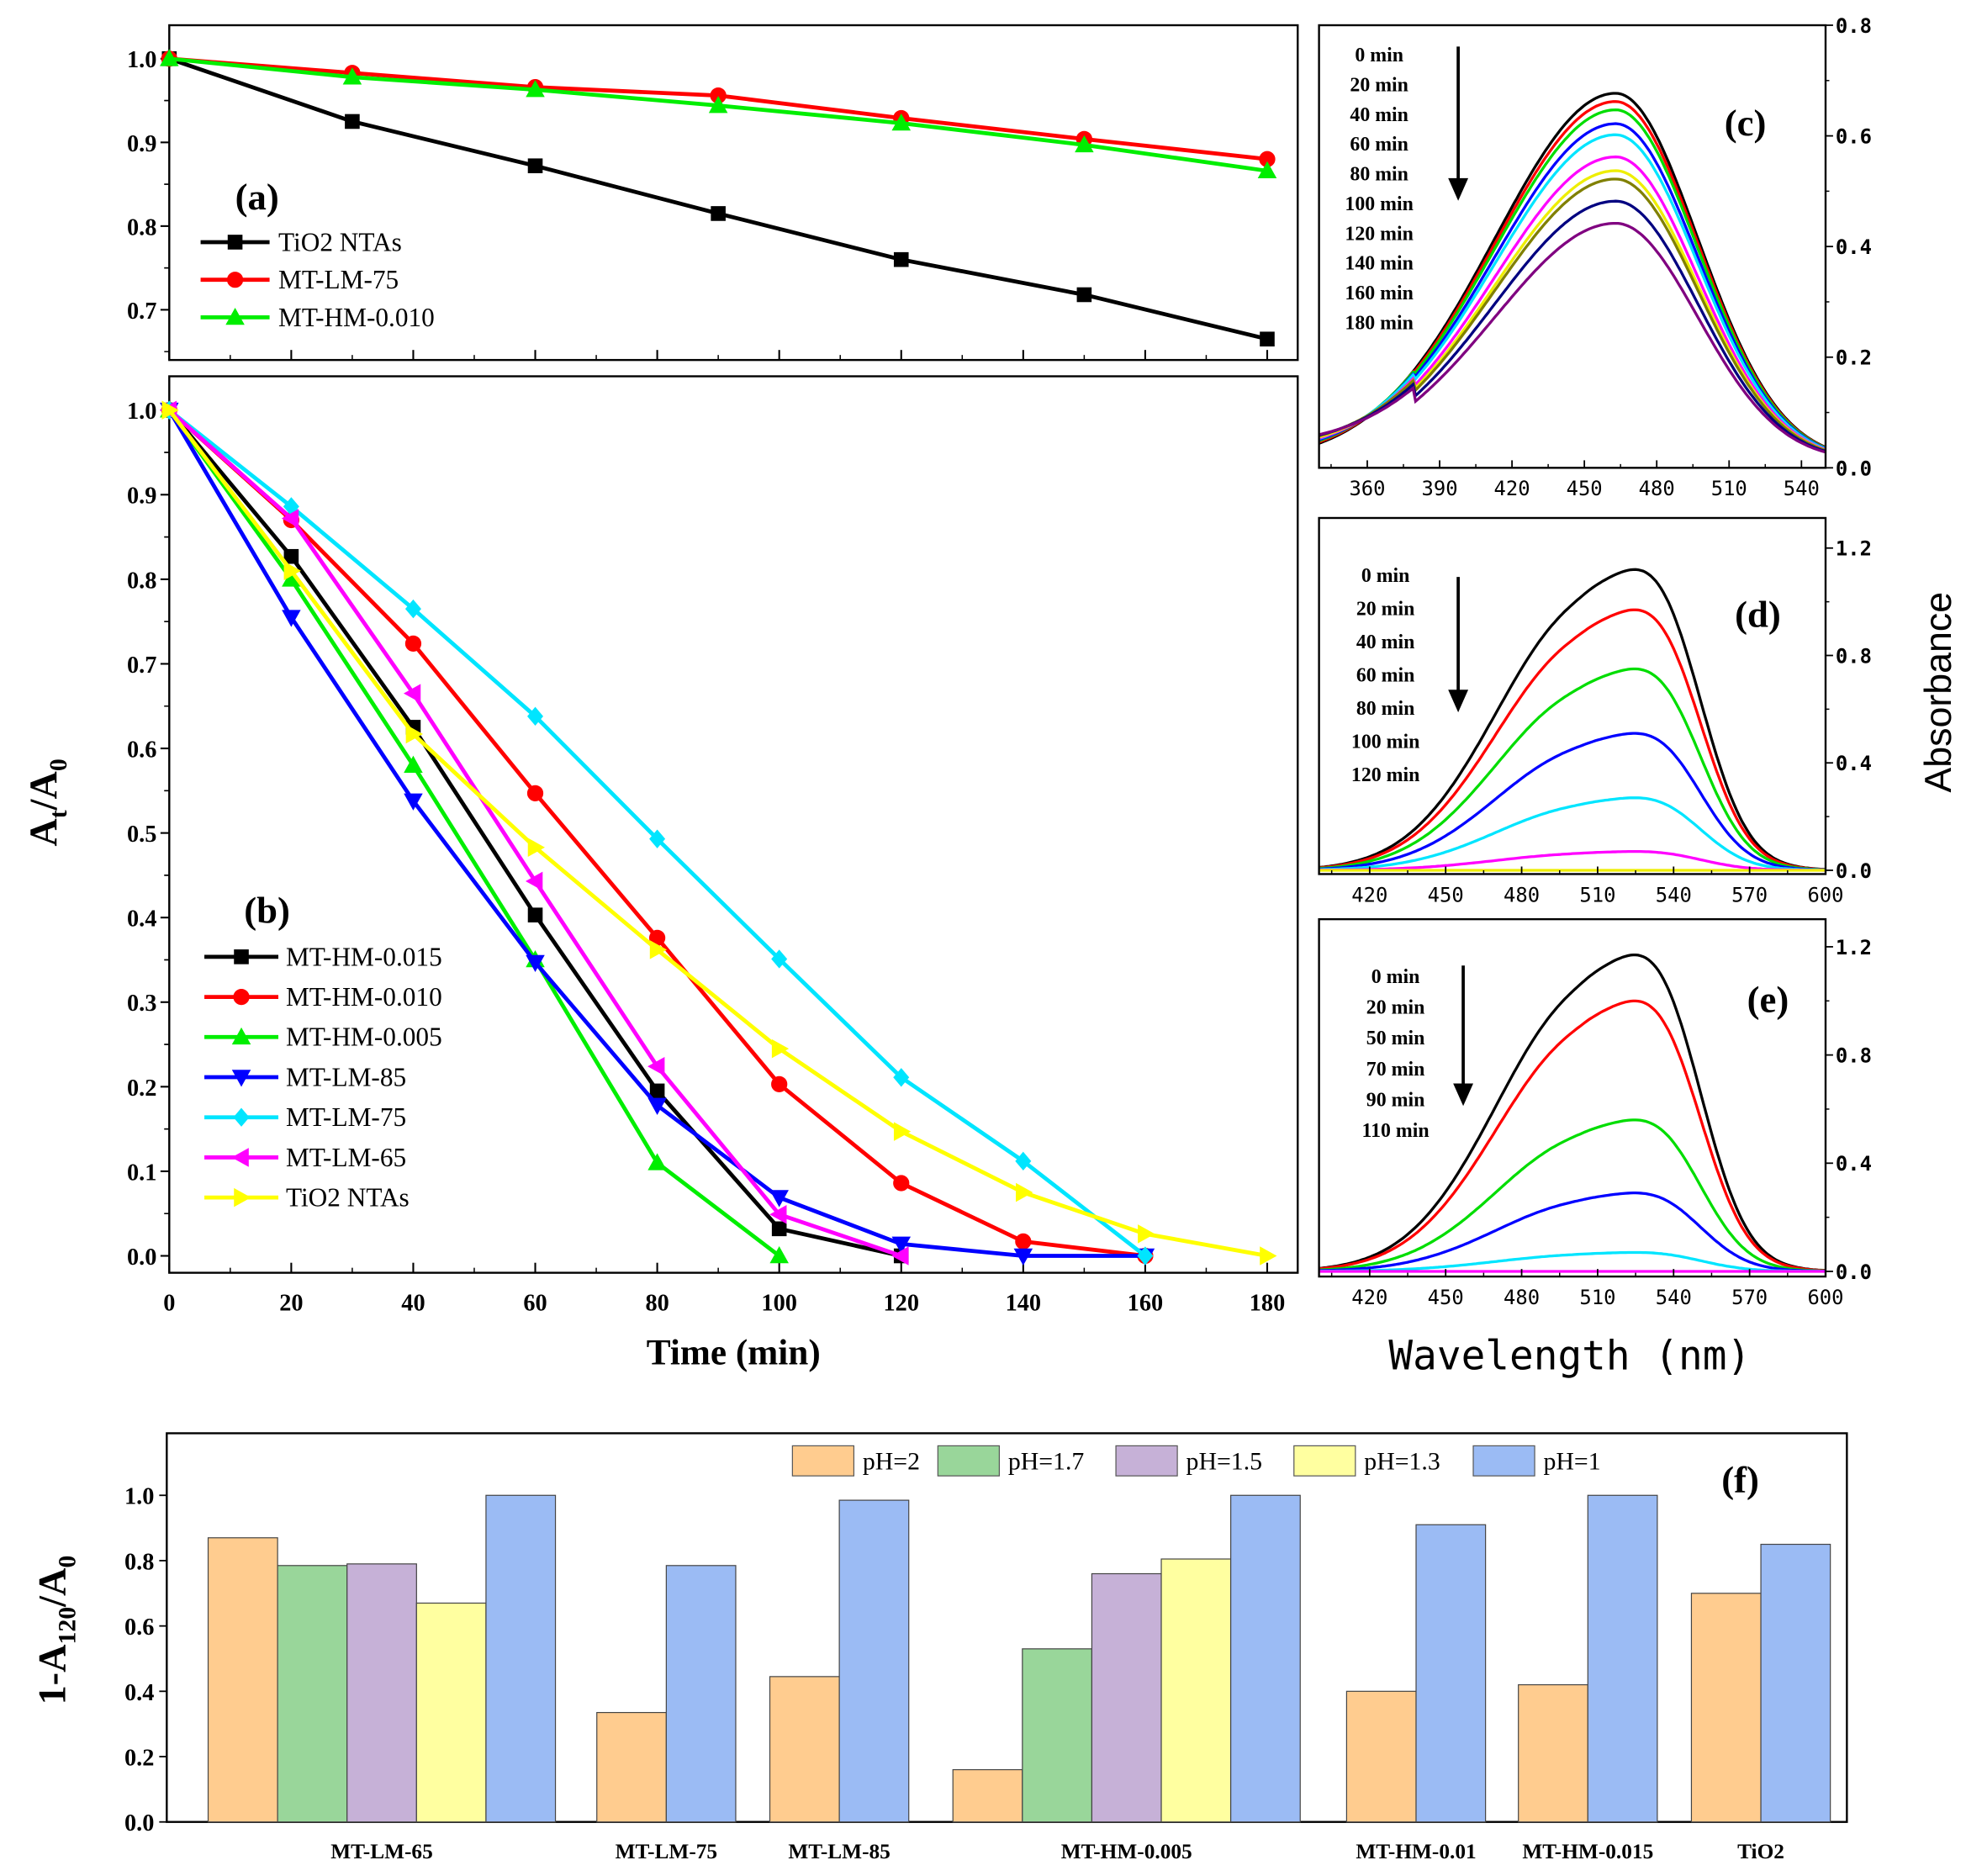  Describe the element at coordinates (1825, 1297) in the screenshot. I see `x-tick-label: 600` at that location.